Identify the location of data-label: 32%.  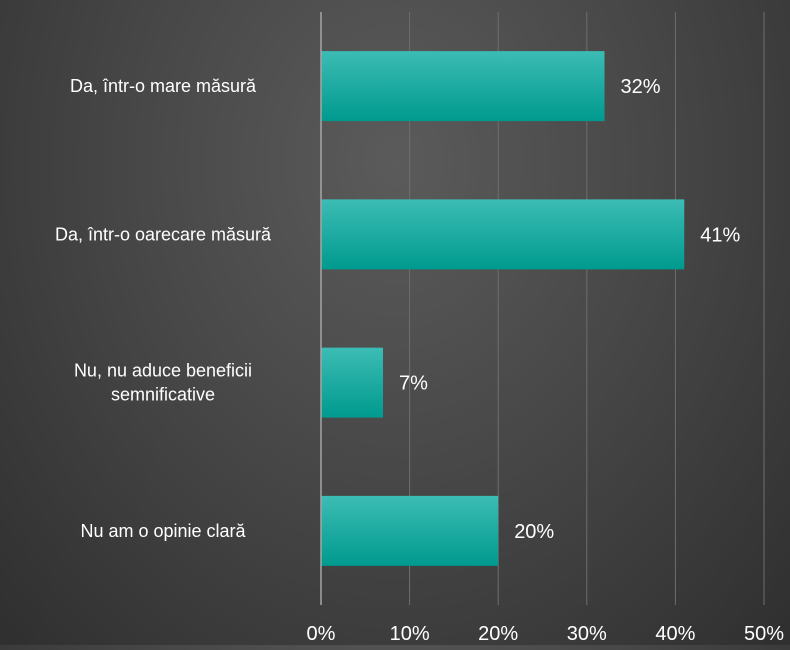
(641, 87).